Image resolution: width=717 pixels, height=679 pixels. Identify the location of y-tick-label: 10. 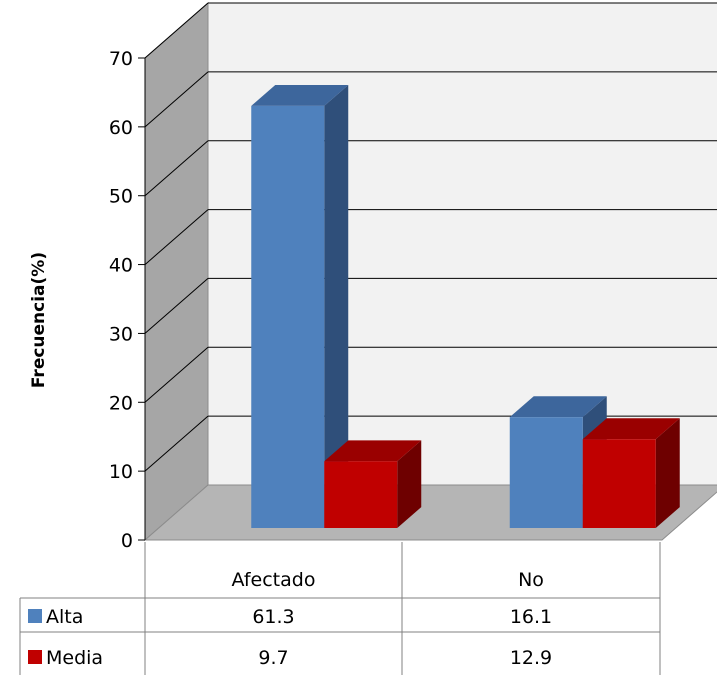
(121, 472).